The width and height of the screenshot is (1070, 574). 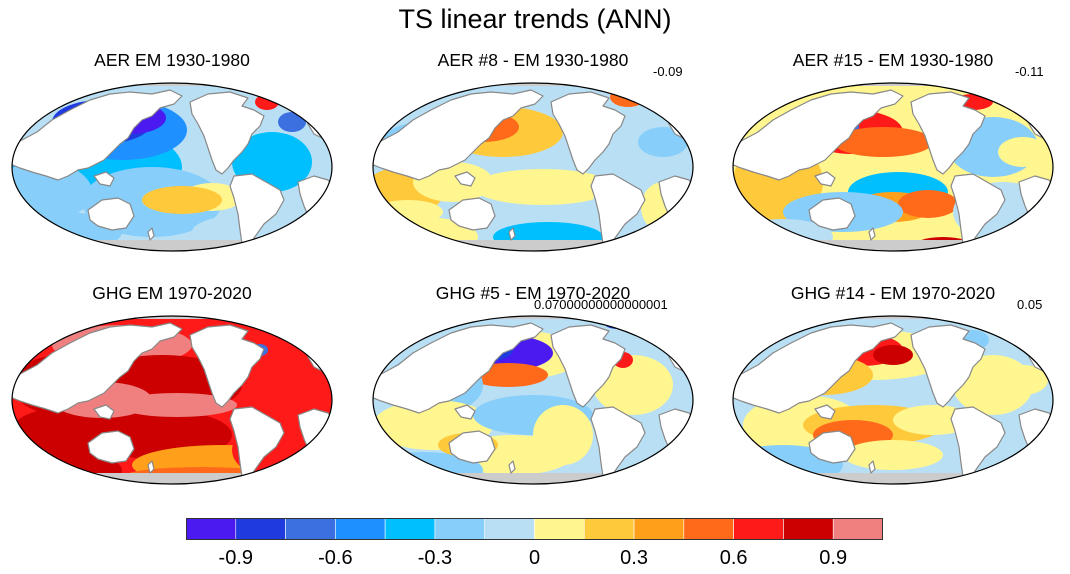 What do you see at coordinates (634, 558) in the screenshot?
I see `colorbar-tick-label: 0.3` at bounding box center [634, 558].